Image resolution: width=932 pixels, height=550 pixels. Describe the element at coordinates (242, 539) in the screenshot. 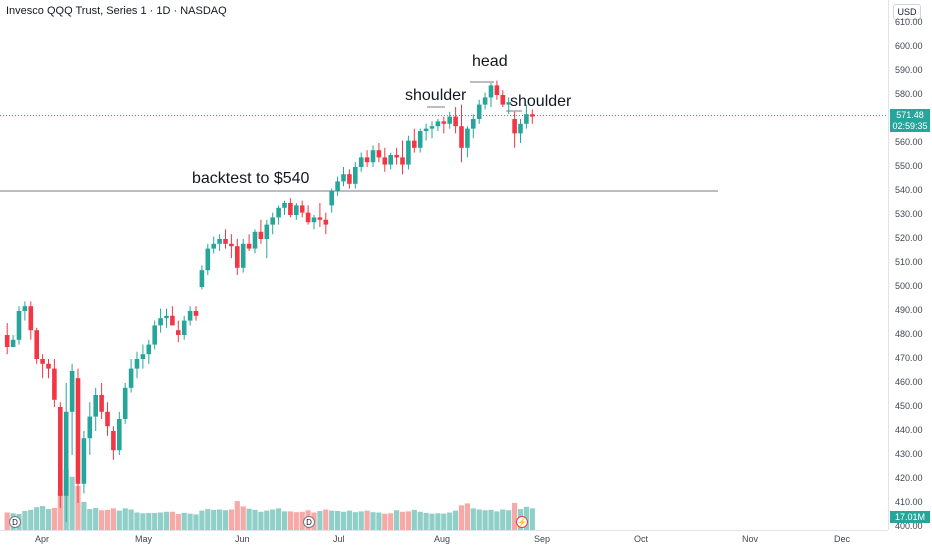

I see `time-axis-label: Jun` at that location.